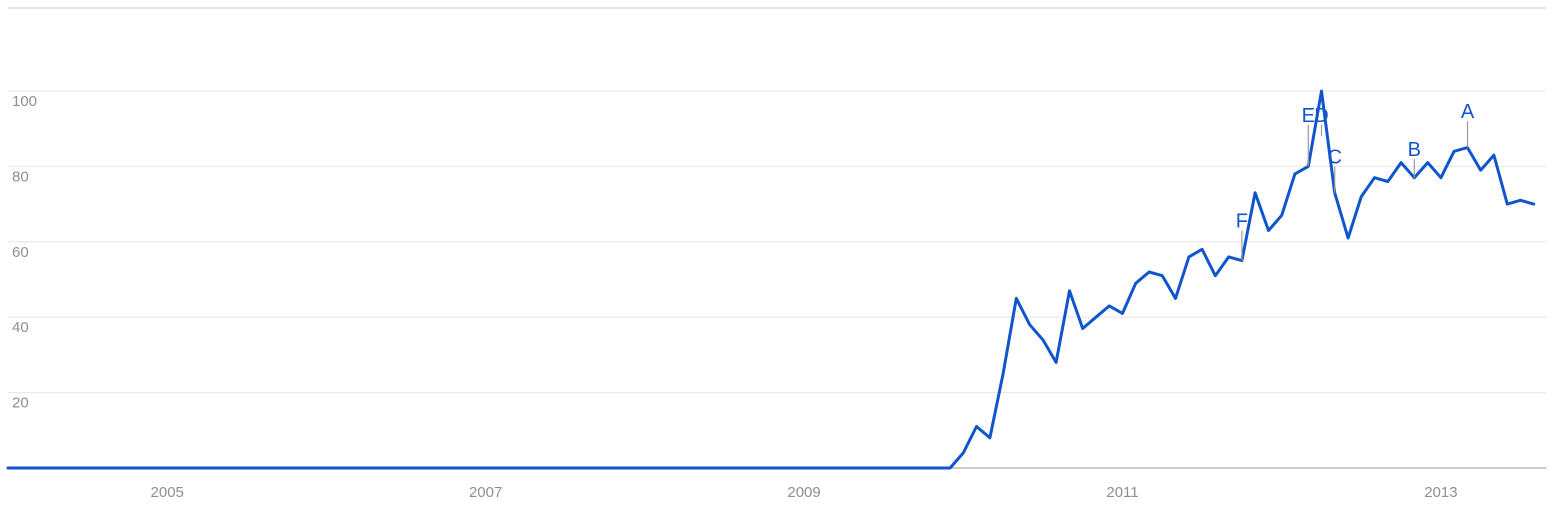 The height and width of the screenshot is (510, 1566). What do you see at coordinates (1308, 116) in the screenshot?
I see `annotation-e-label: E` at bounding box center [1308, 116].